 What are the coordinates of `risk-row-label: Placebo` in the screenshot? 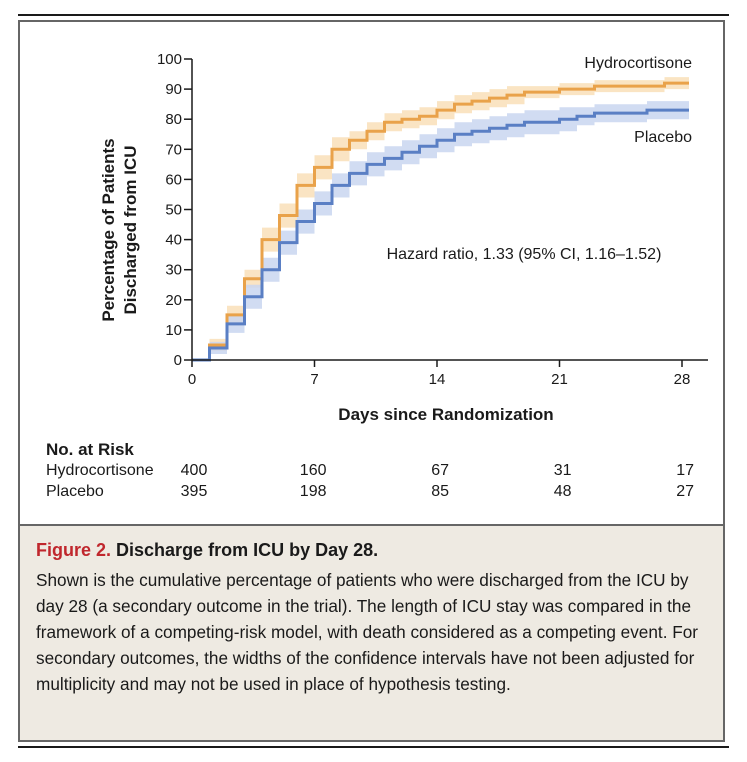 It's located at (75, 491).